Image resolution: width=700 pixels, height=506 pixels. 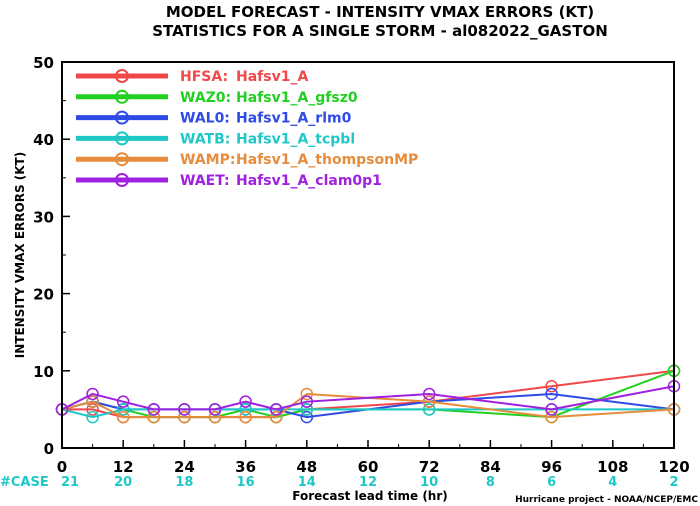 I want to click on x-axis-label: Forecast lead time (hr), so click(x=370, y=496).